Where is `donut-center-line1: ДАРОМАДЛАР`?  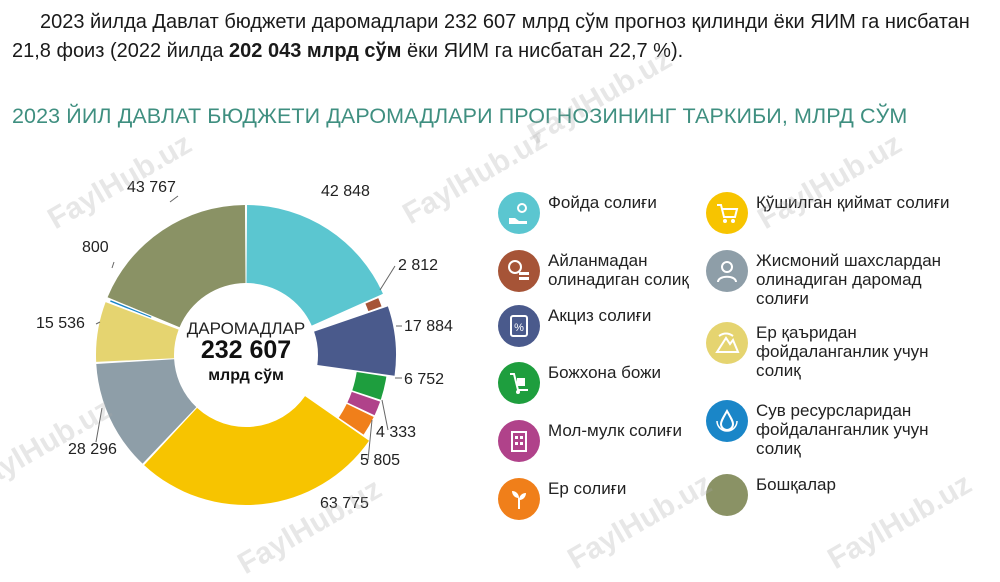
donut-center-line1: ДАРОМАДЛАР is located at coordinates (246, 328).